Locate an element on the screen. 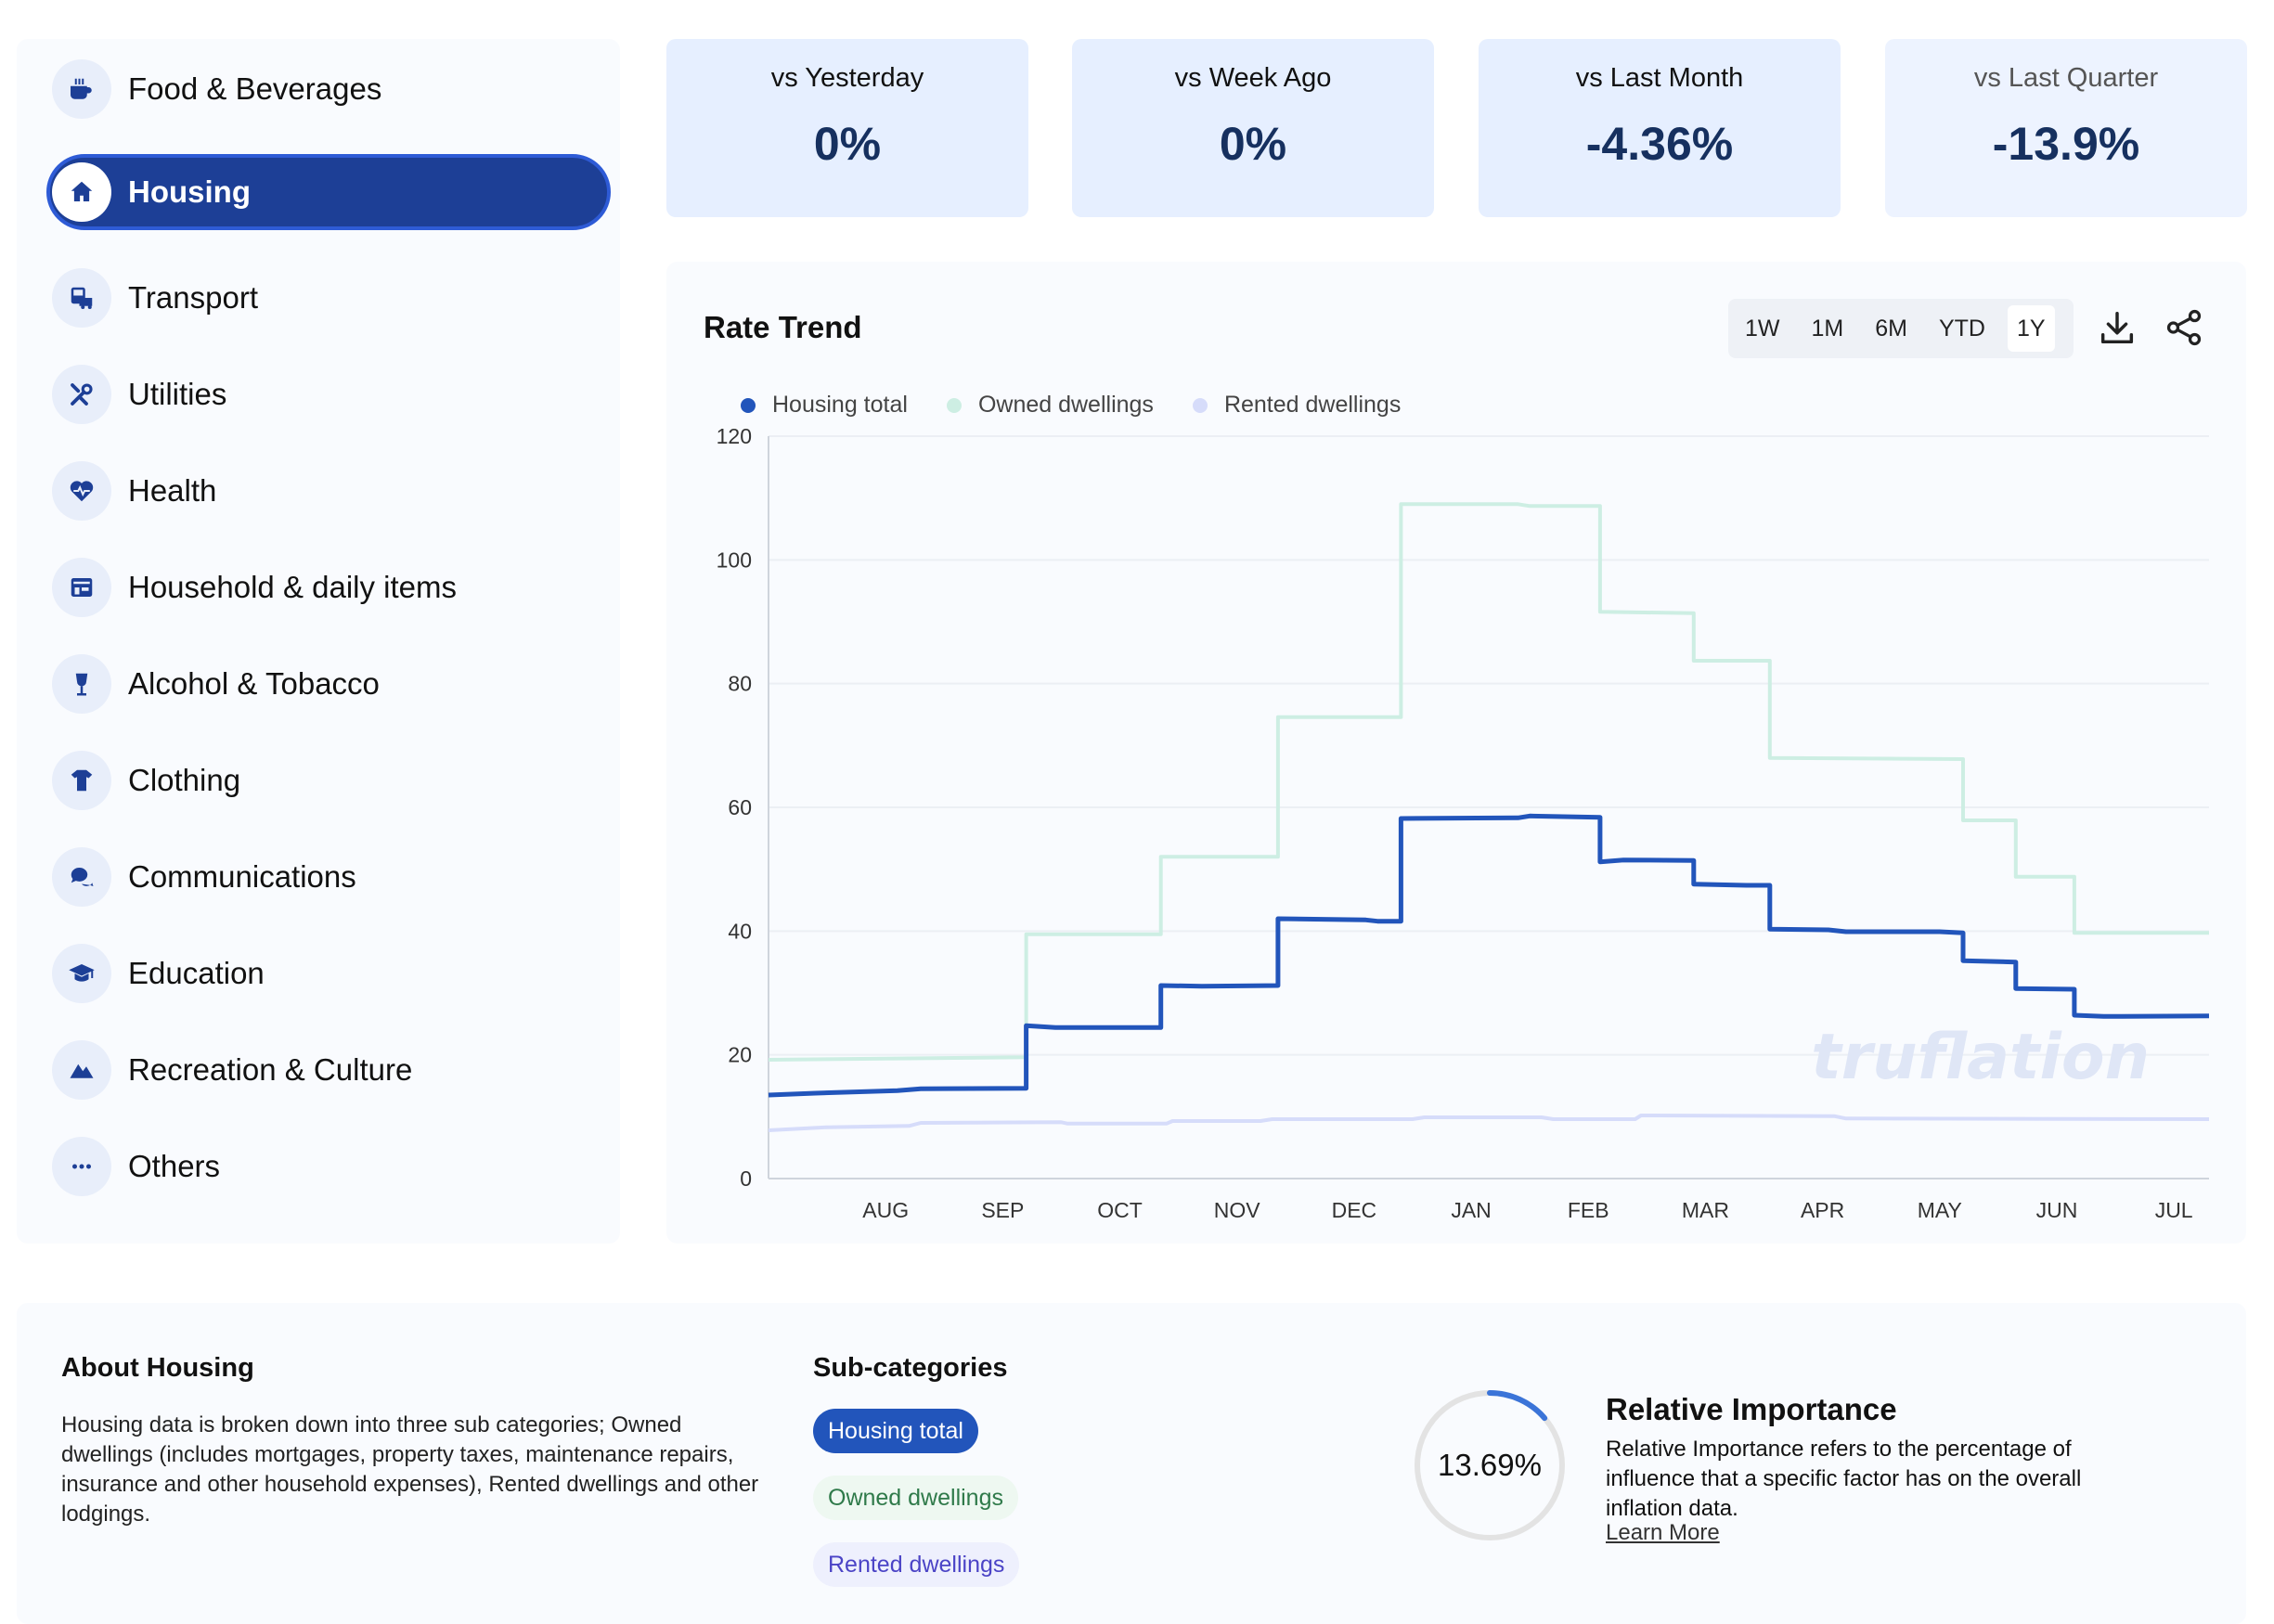 The width and height of the screenshot is (2274, 1624). house-icon is located at coordinates (81, 192).